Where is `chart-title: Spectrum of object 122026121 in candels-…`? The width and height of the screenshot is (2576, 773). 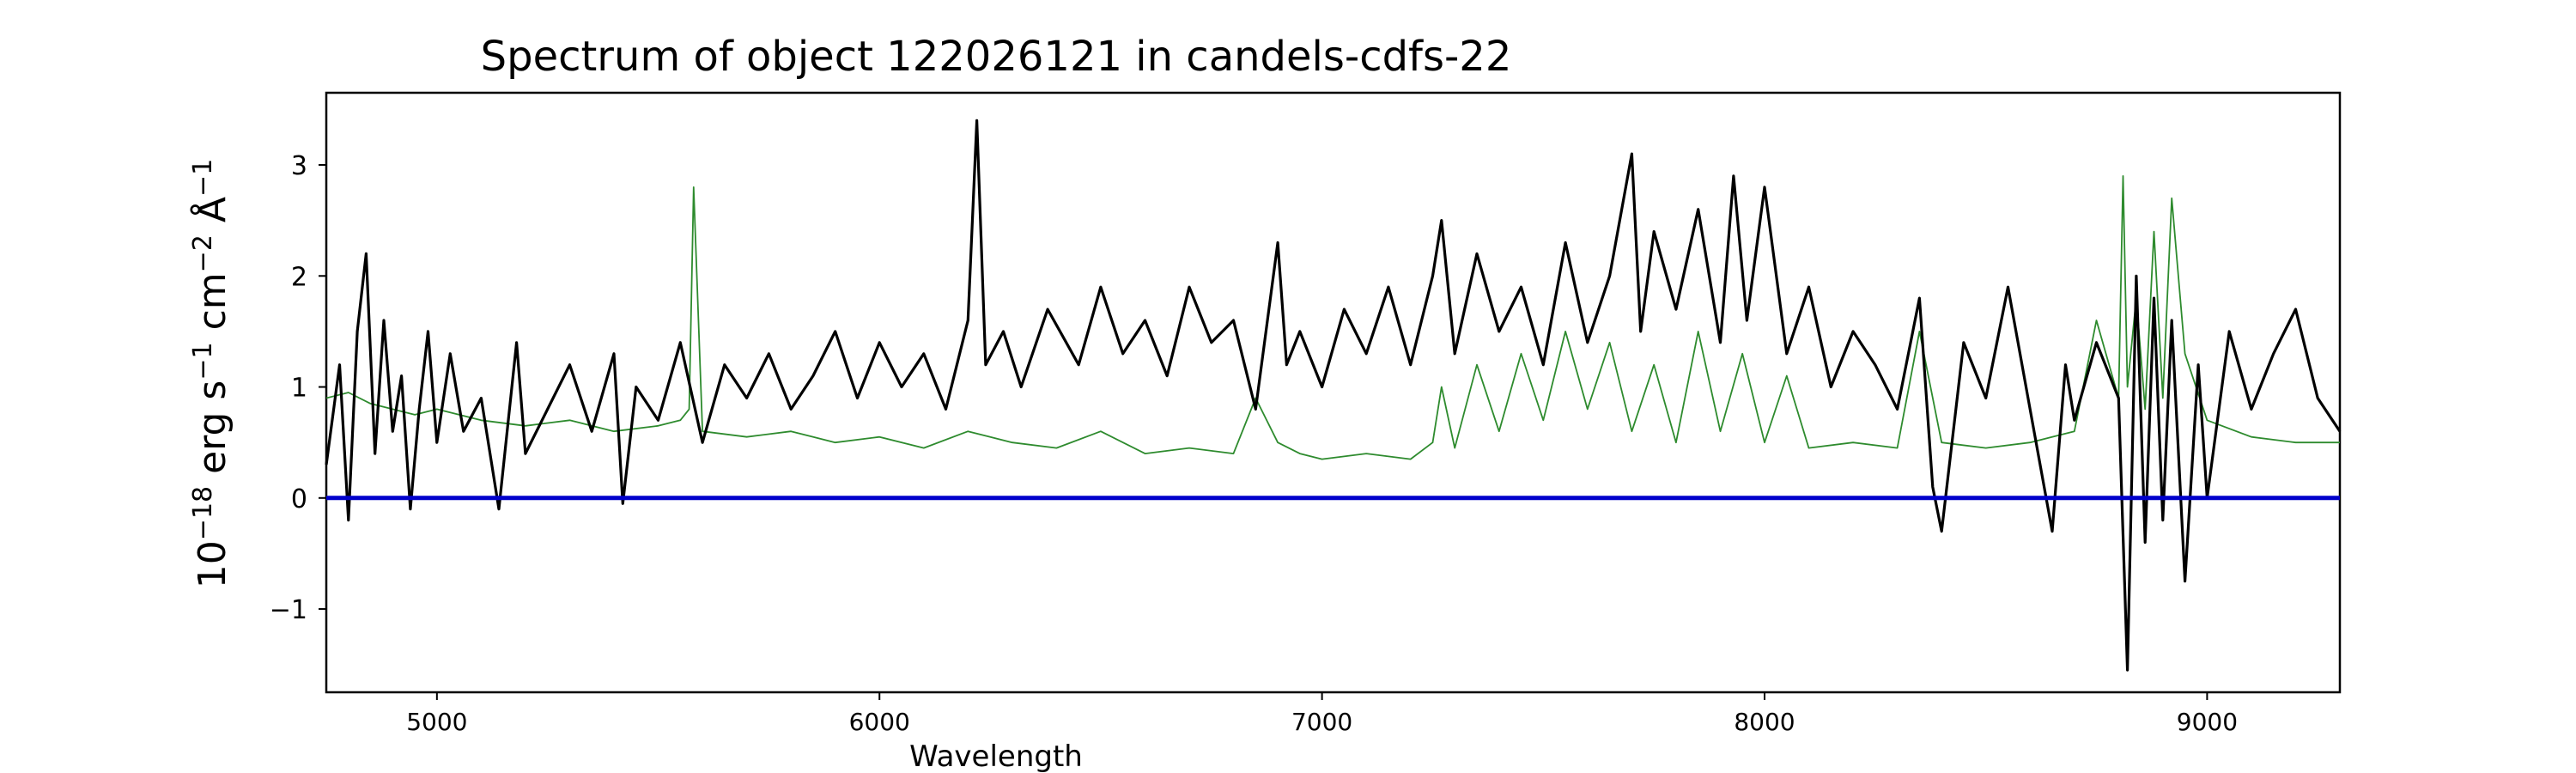 chart-title: Spectrum of object 122026121 in candels-… is located at coordinates (996, 57).